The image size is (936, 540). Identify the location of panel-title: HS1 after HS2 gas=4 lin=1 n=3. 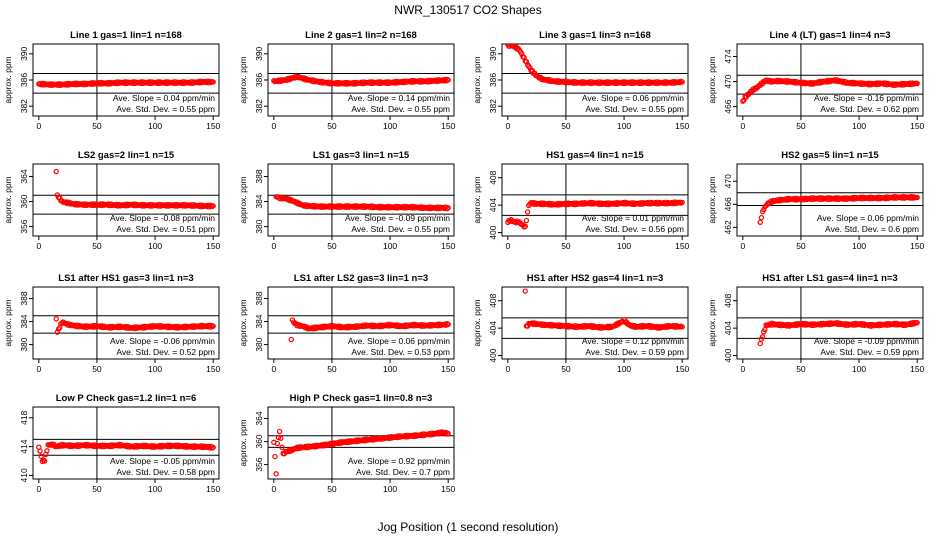
(595, 278).